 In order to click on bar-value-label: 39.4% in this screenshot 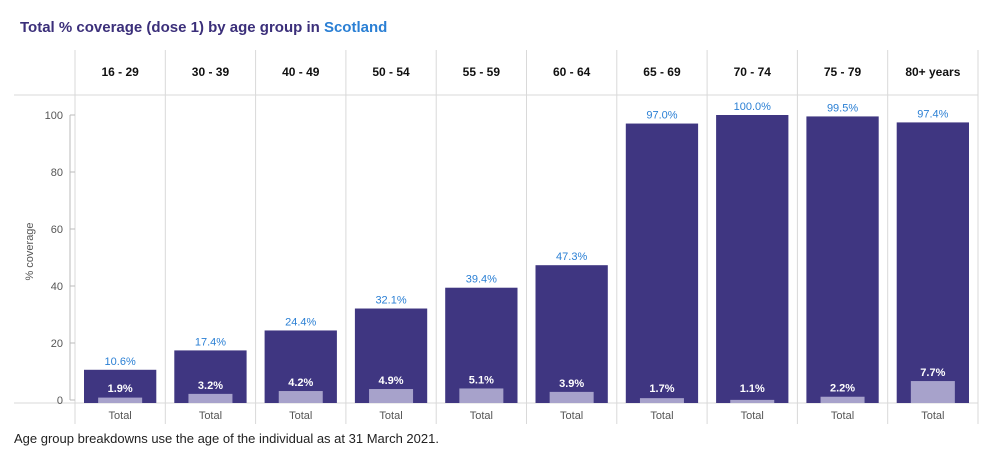, I will do `click(481, 280)`.